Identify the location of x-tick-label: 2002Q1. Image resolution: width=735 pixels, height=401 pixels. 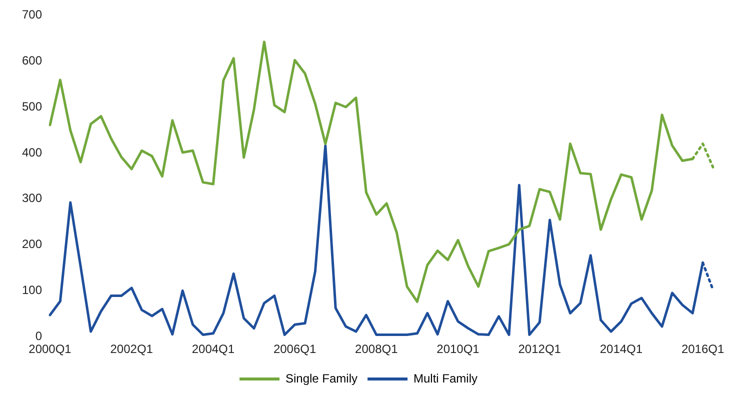
(132, 349).